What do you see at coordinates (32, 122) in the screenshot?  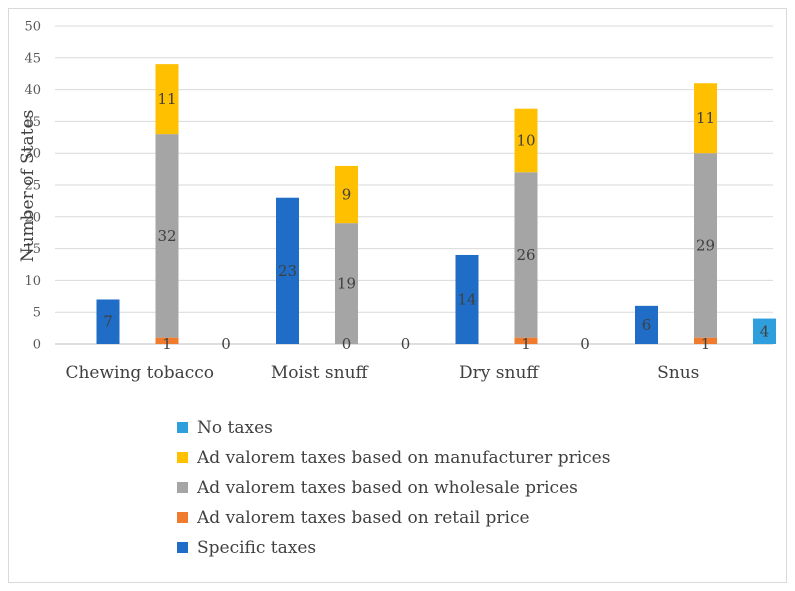 I see `y-tick-label: 35` at bounding box center [32, 122].